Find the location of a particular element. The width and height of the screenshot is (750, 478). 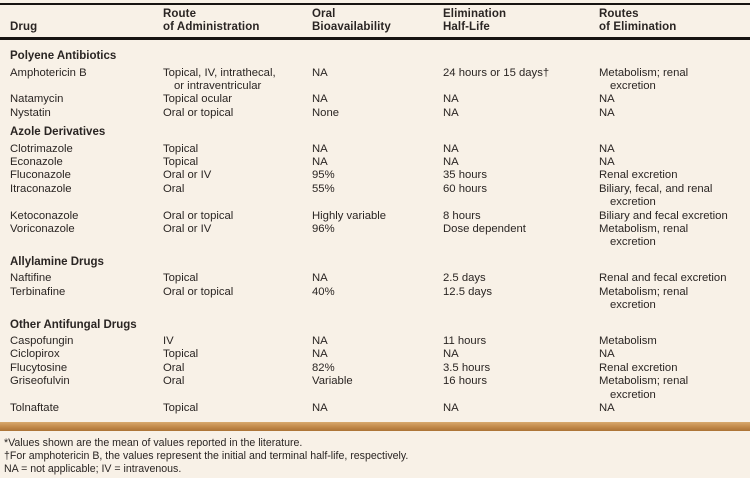

cell-drug: Tolnaftate is located at coordinates (86, 408).